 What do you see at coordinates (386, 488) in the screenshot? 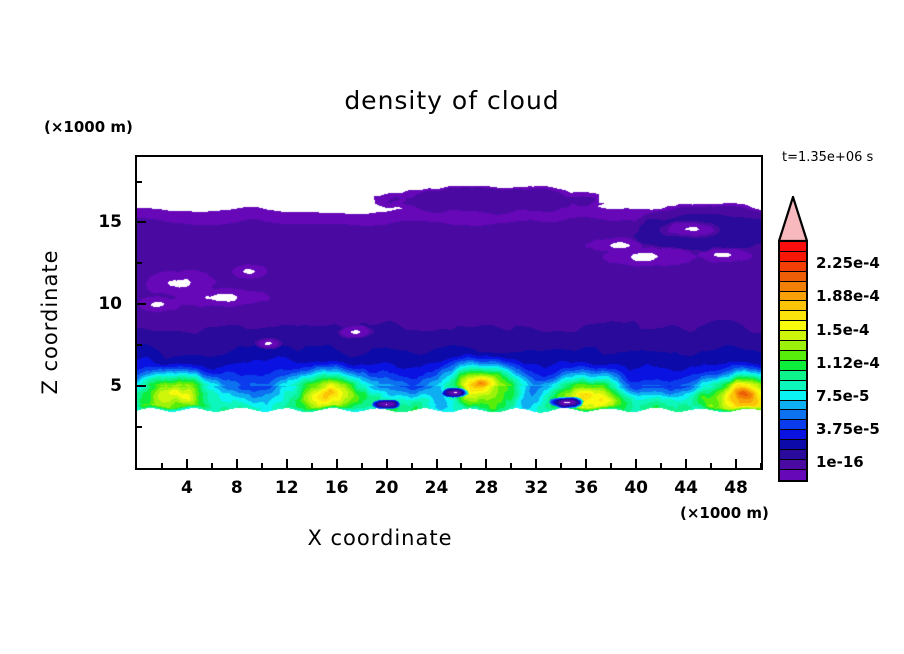
I see `x-tick-label: 20` at bounding box center [386, 488].